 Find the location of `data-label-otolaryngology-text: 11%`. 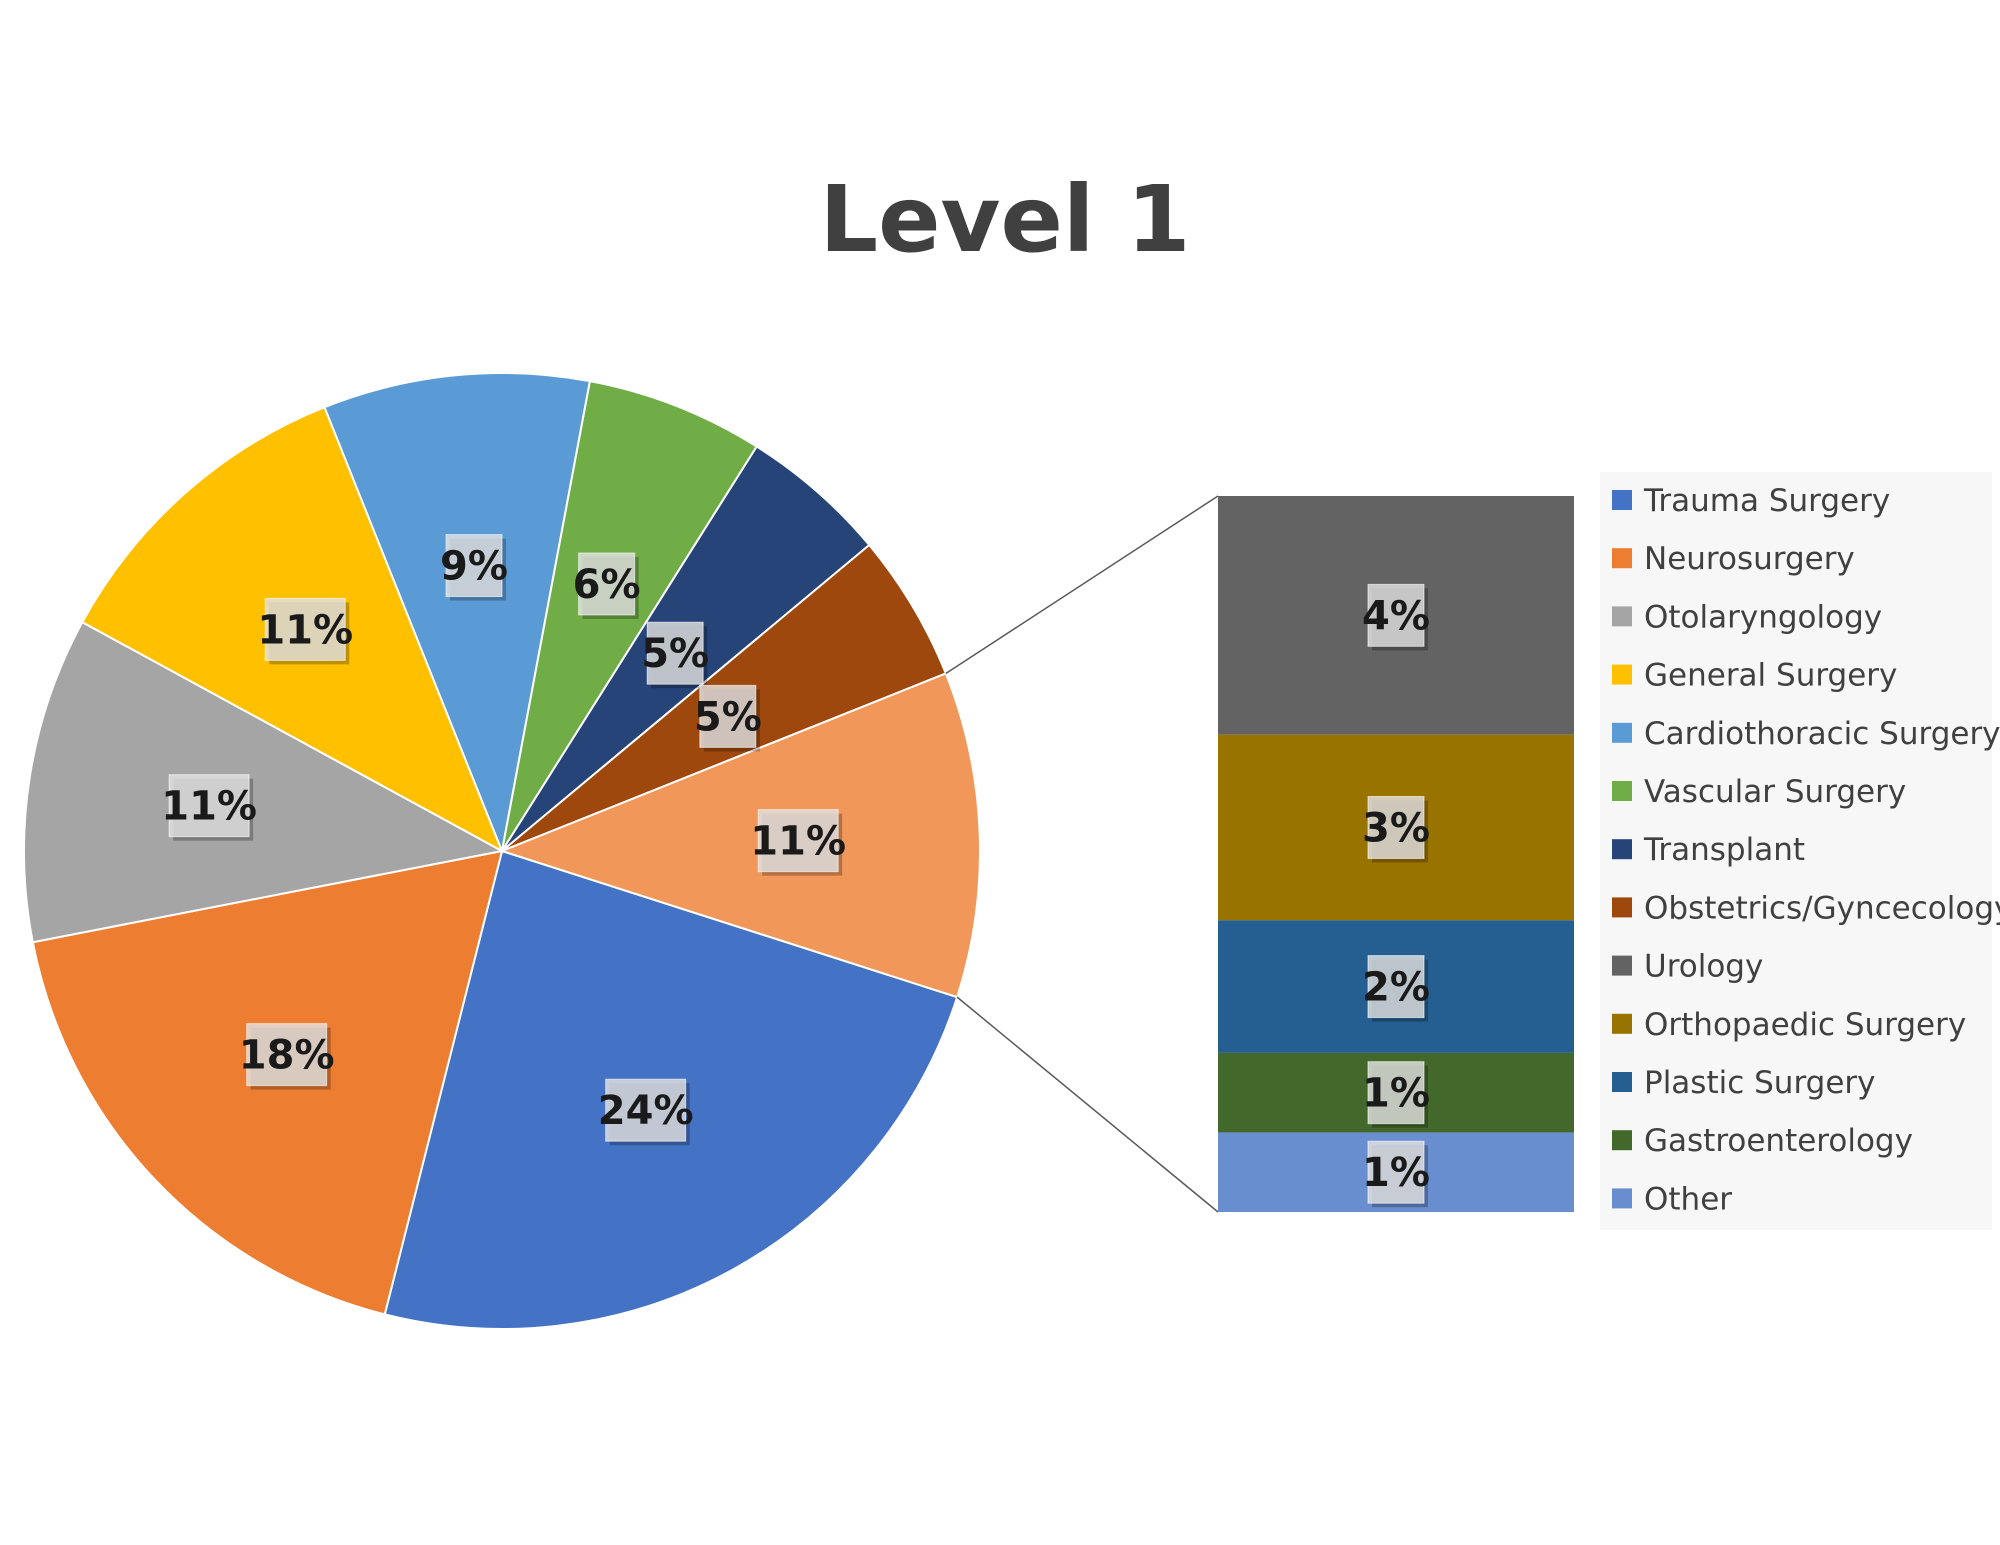

data-label-otolaryngology-text: 11% is located at coordinates (209, 807).